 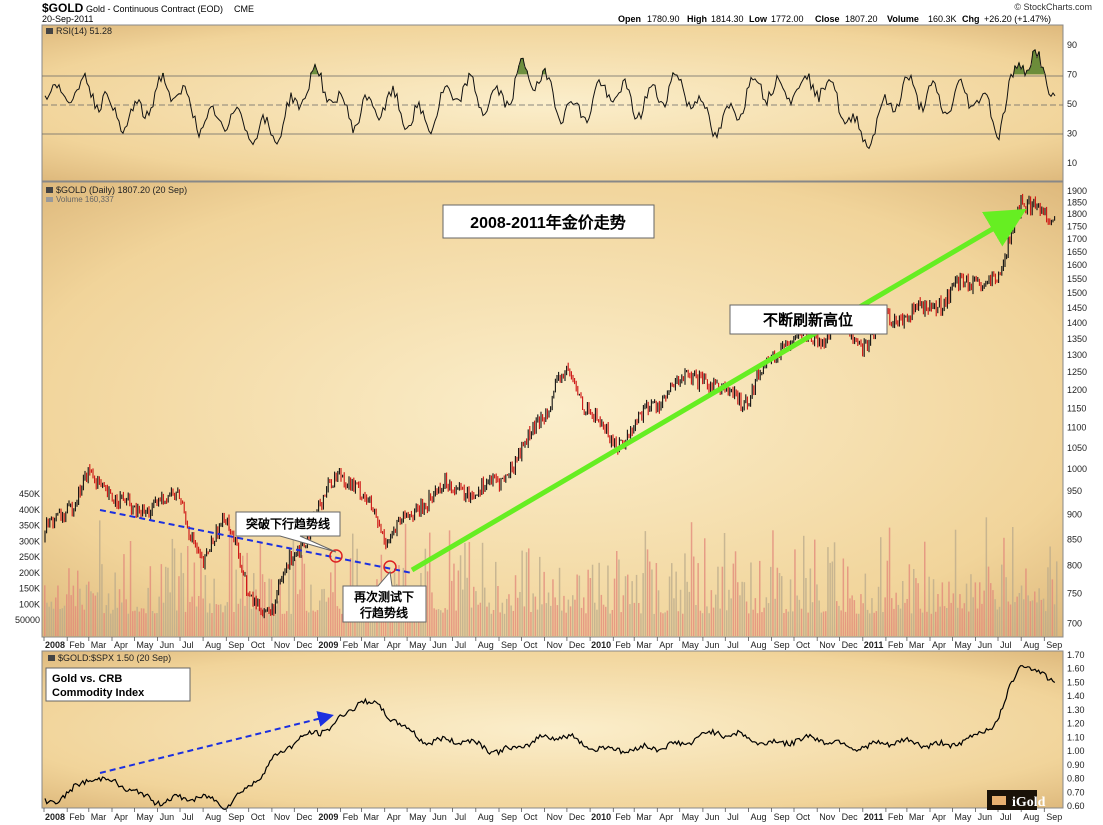 I want to click on ratio-tick-label: 1.70, so click(x=1076, y=655).